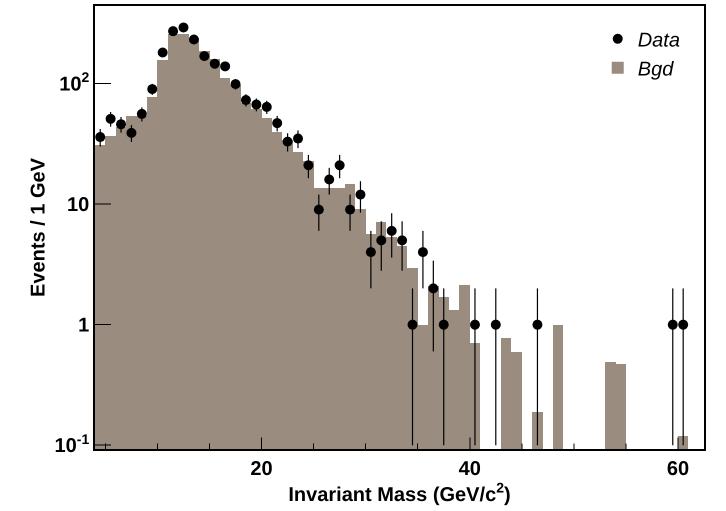 The width and height of the screenshot is (726, 511). Describe the element at coordinates (261, 469) in the screenshot. I see `x-tick-label: 20` at that location.